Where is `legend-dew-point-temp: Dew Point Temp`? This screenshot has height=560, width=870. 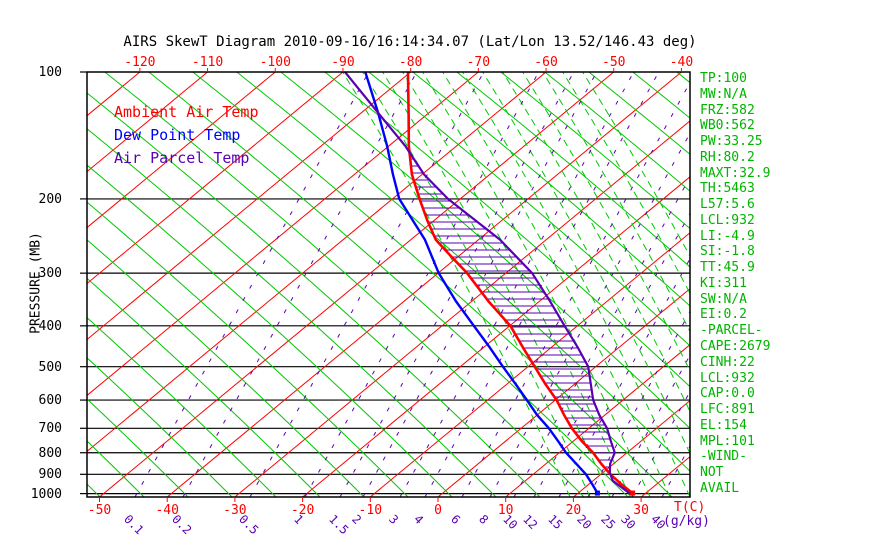
legend-dew-point-temp: Dew Point Temp is located at coordinates (177, 135).